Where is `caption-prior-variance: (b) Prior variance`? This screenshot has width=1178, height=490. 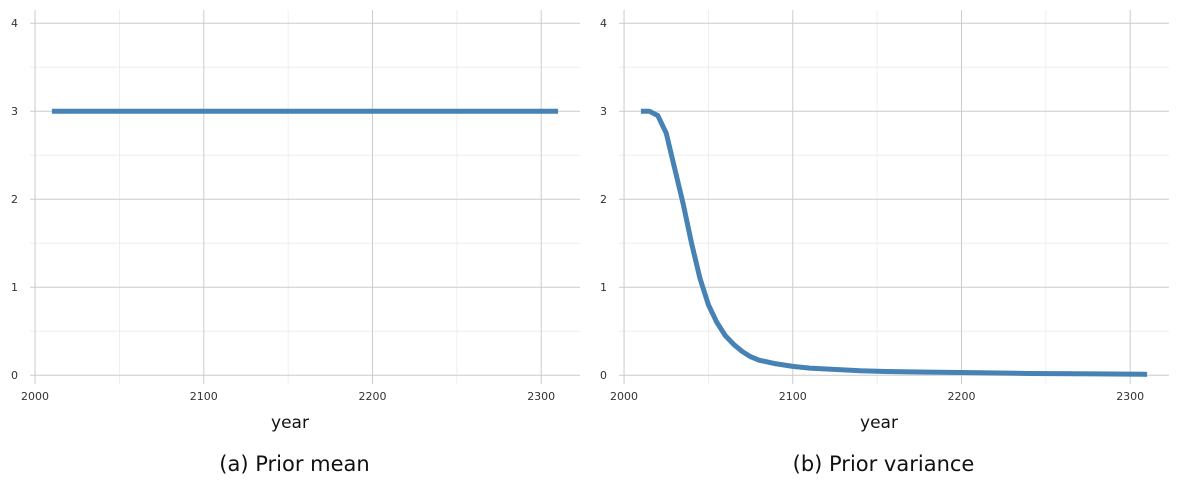
caption-prior-variance: (b) Prior variance is located at coordinates (883, 464).